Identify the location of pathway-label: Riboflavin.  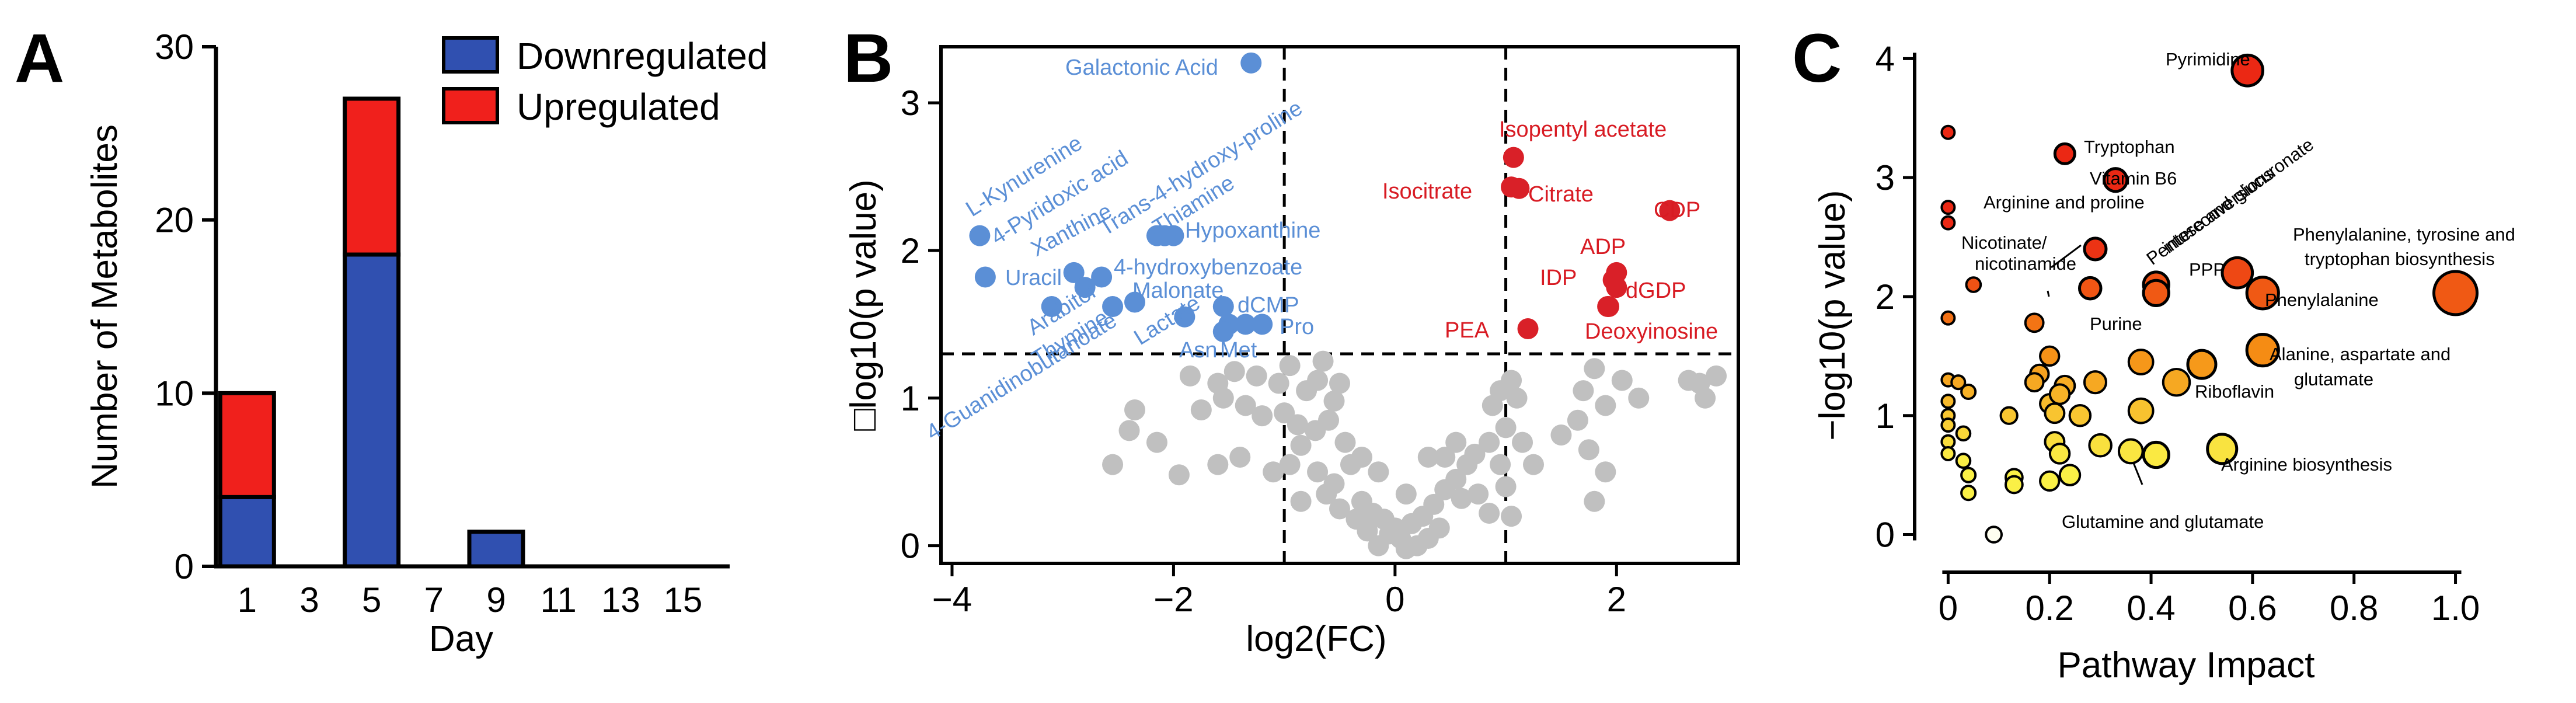
(2234, 391).